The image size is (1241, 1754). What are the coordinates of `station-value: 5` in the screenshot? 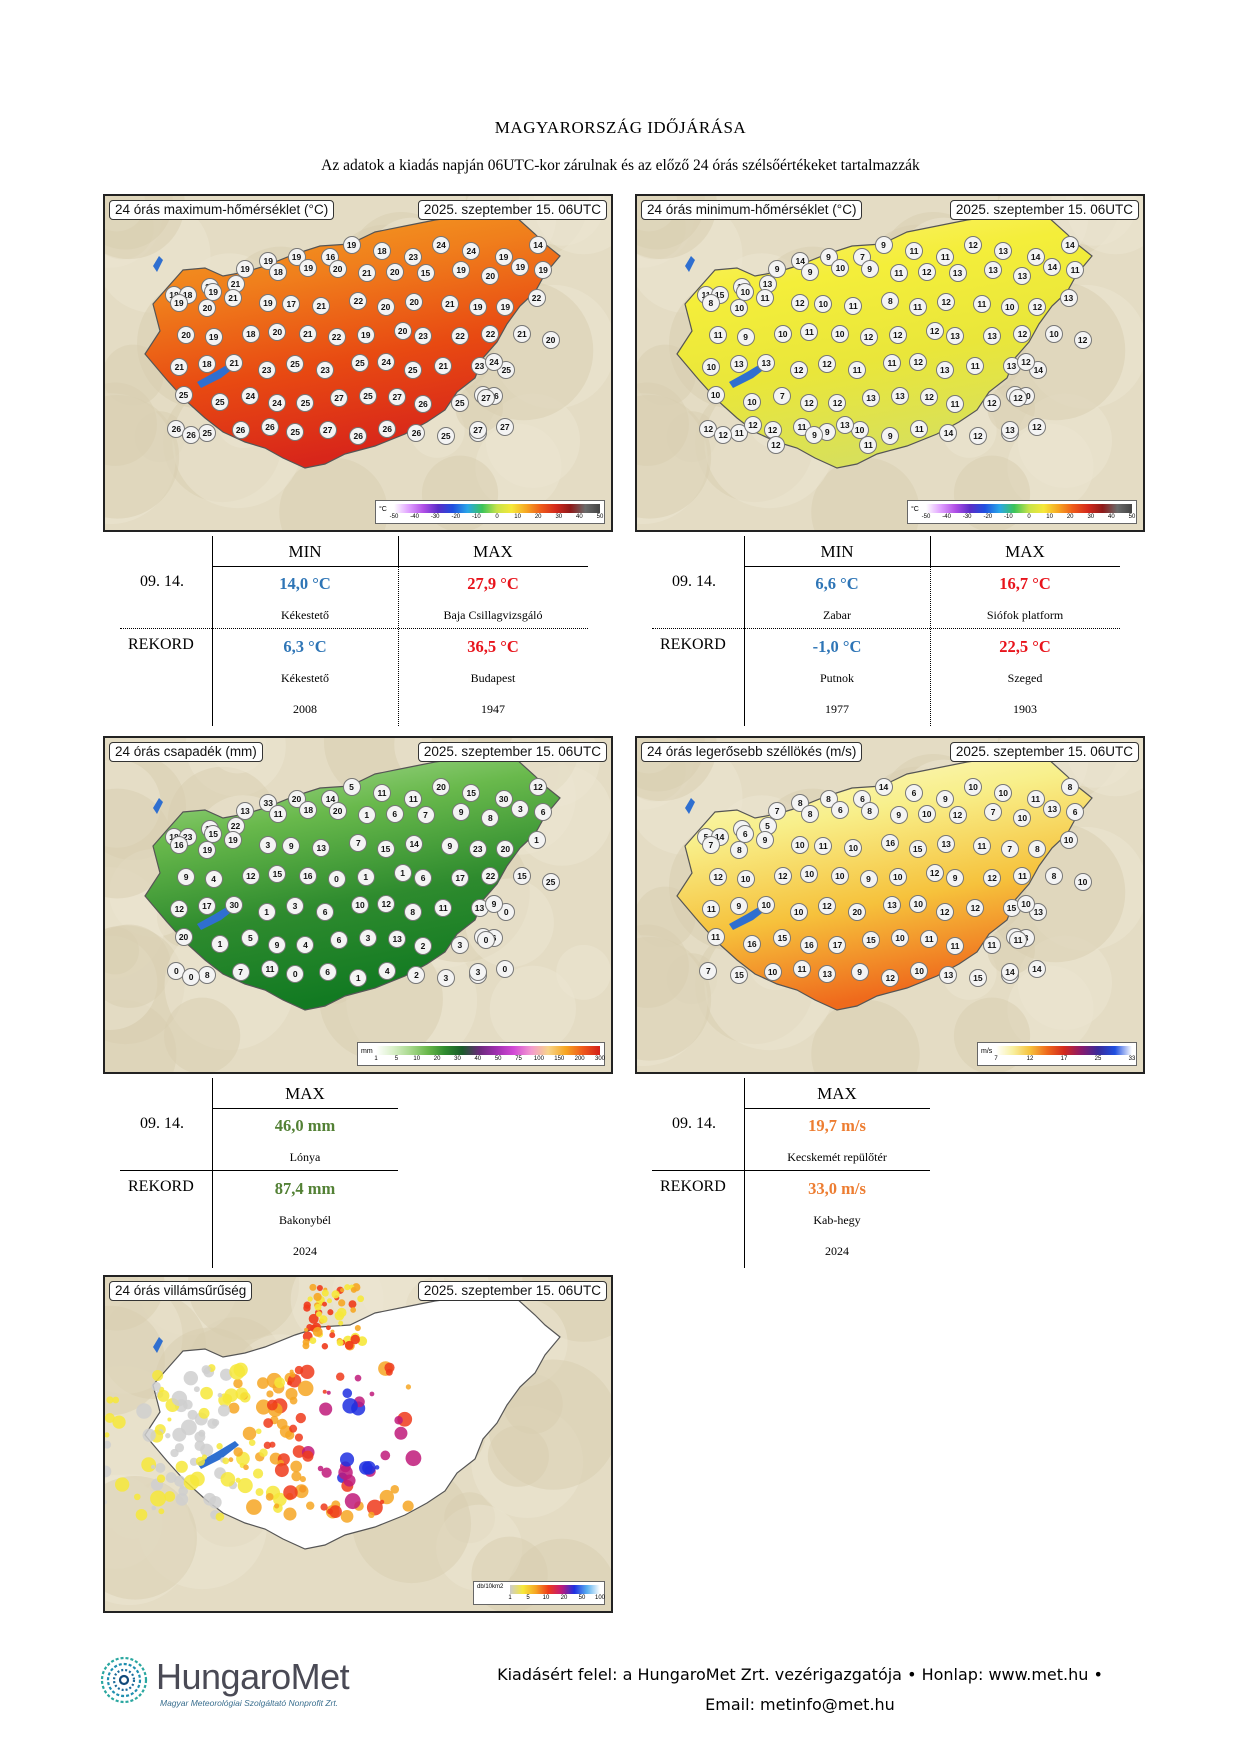 It's located at (351, 787).